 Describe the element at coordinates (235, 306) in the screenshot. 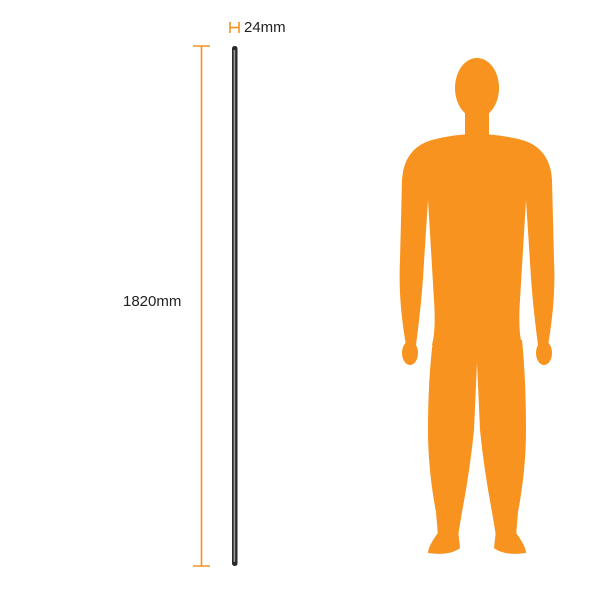

I see `pole` at that location.